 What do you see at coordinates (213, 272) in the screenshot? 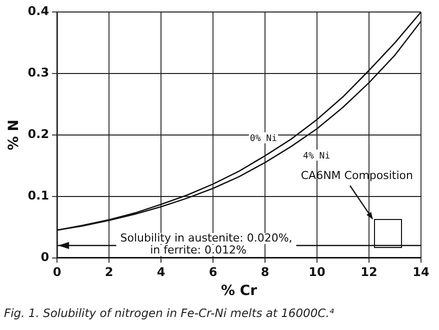
I see `x-tick-label: 6` at bounding box center [213, 272].